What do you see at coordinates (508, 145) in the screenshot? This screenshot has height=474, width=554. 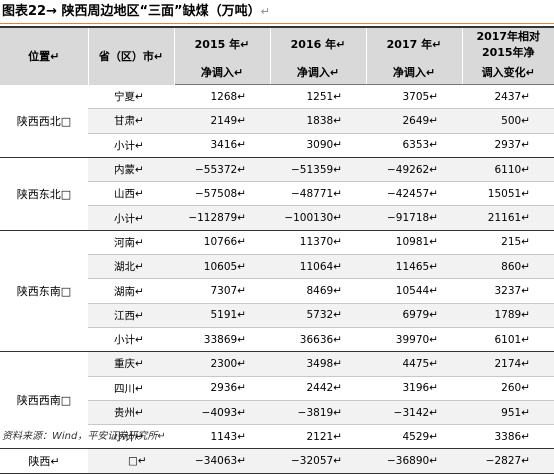 I see `value-change: 2937↵` at bounding box center [508, 145].